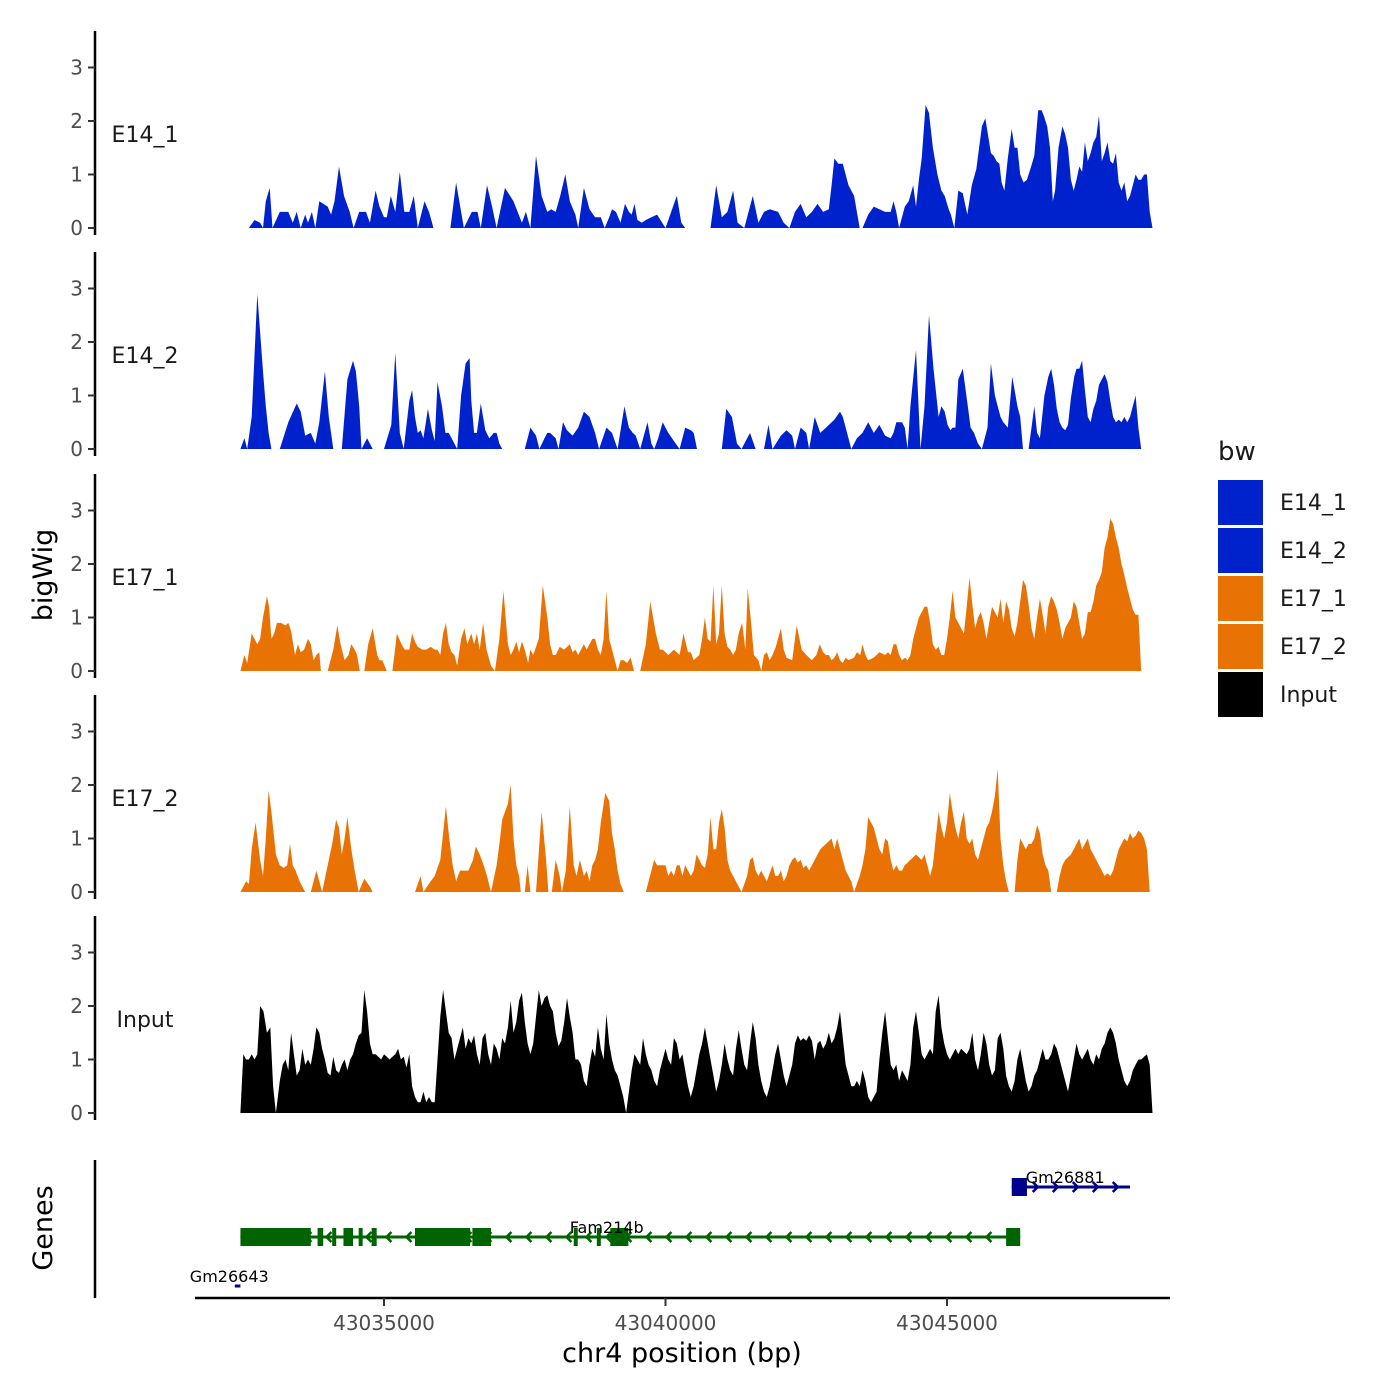 The image size is (1400, 1400). Describe the element at coordinates (1308, 695) in the screenshot. I see `legend-label: Input` at that location.